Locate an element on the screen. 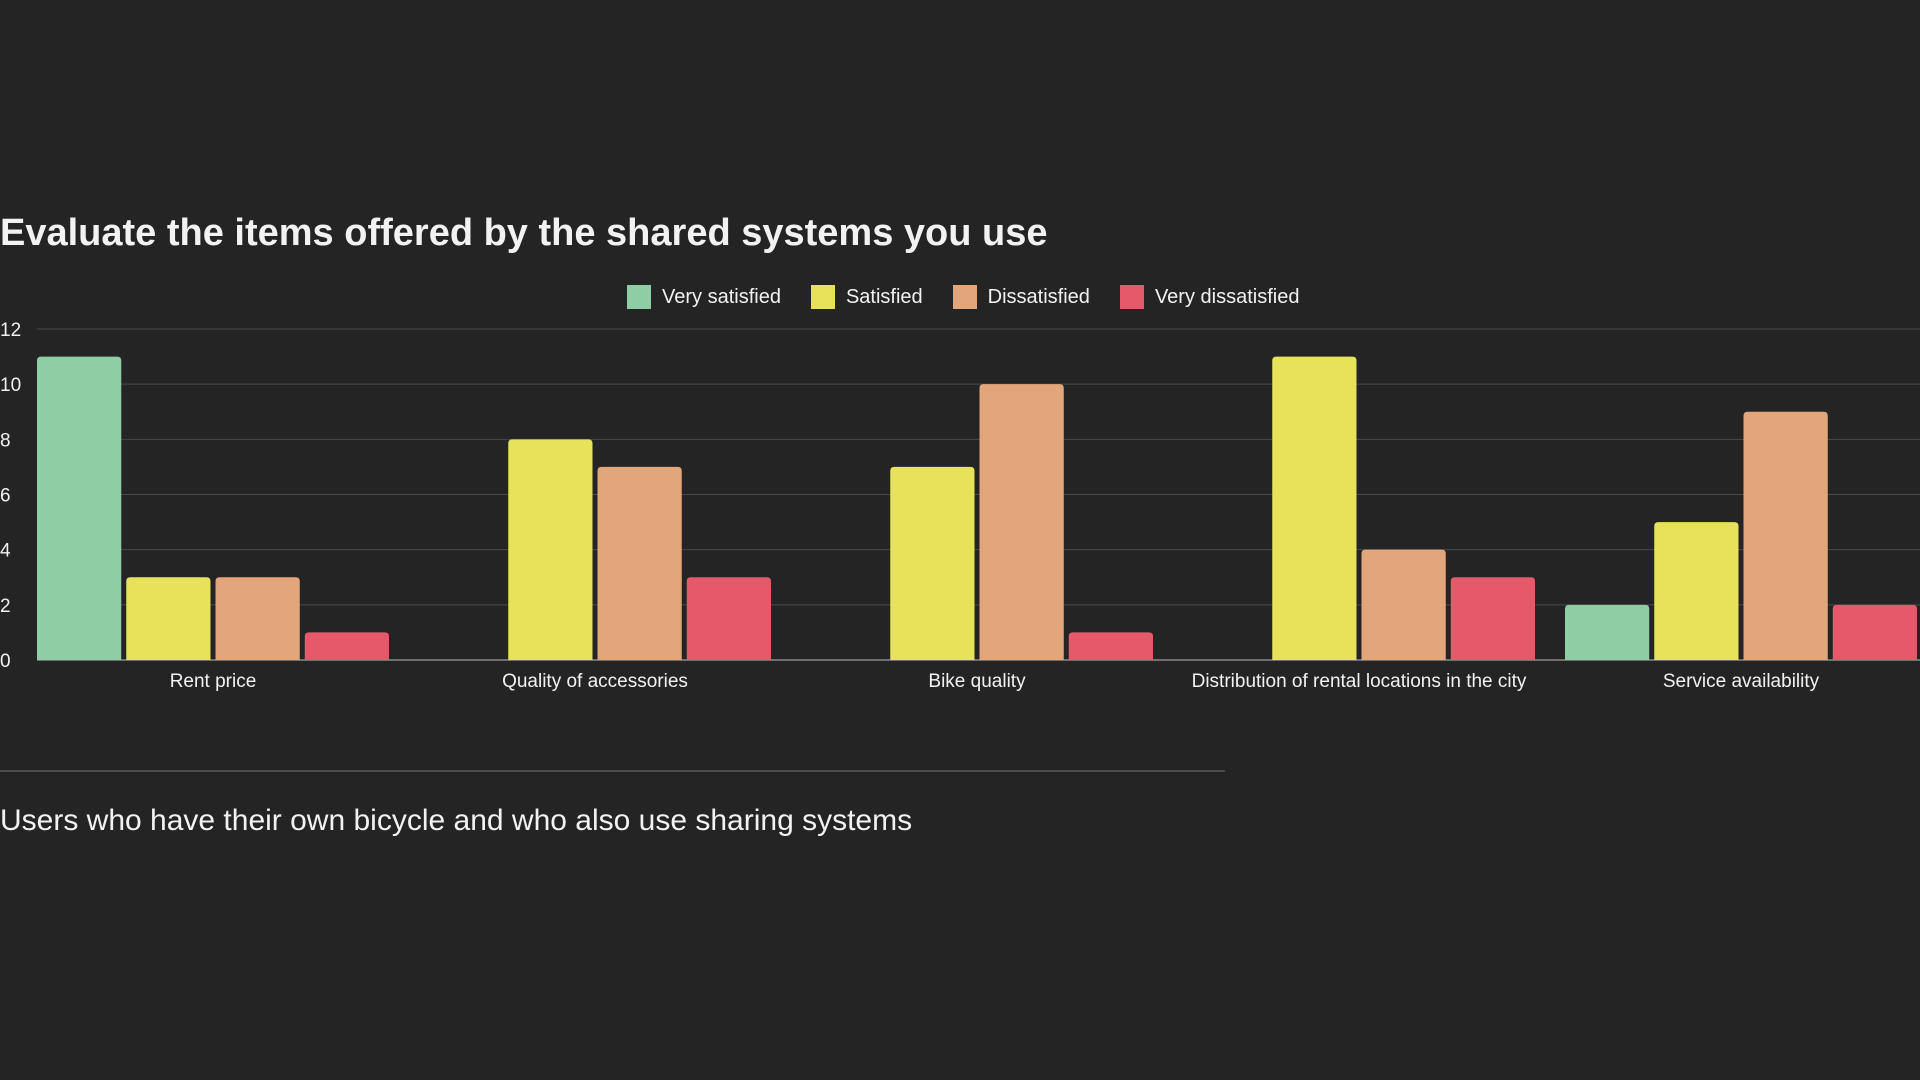 The width and height of the screenshot is (1920, 1080). legend-item: Very dissatisfied is located at coordinates (1209, 297).